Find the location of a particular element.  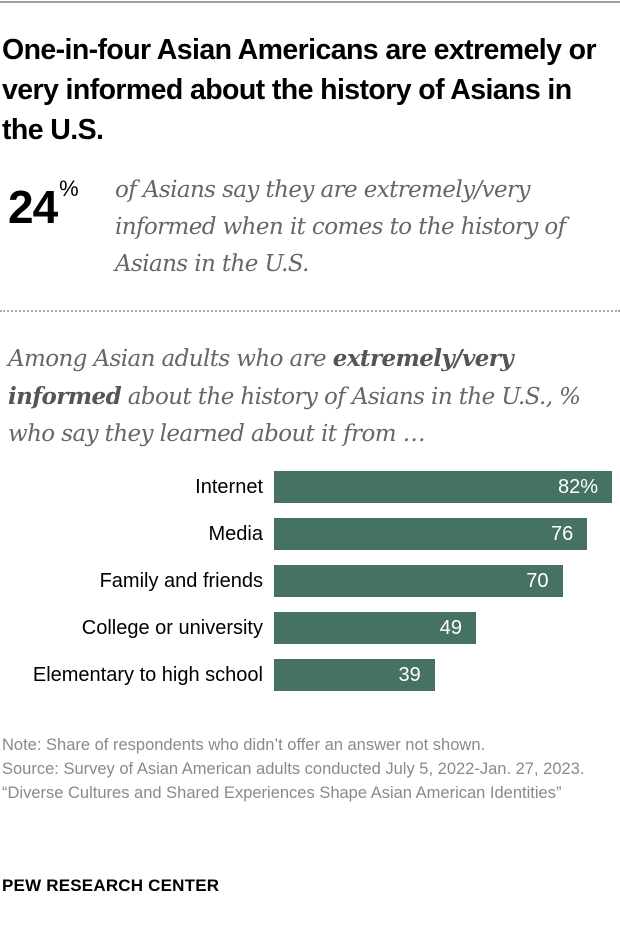

bar-row: Media 76 is located at coordinates (310, 534).